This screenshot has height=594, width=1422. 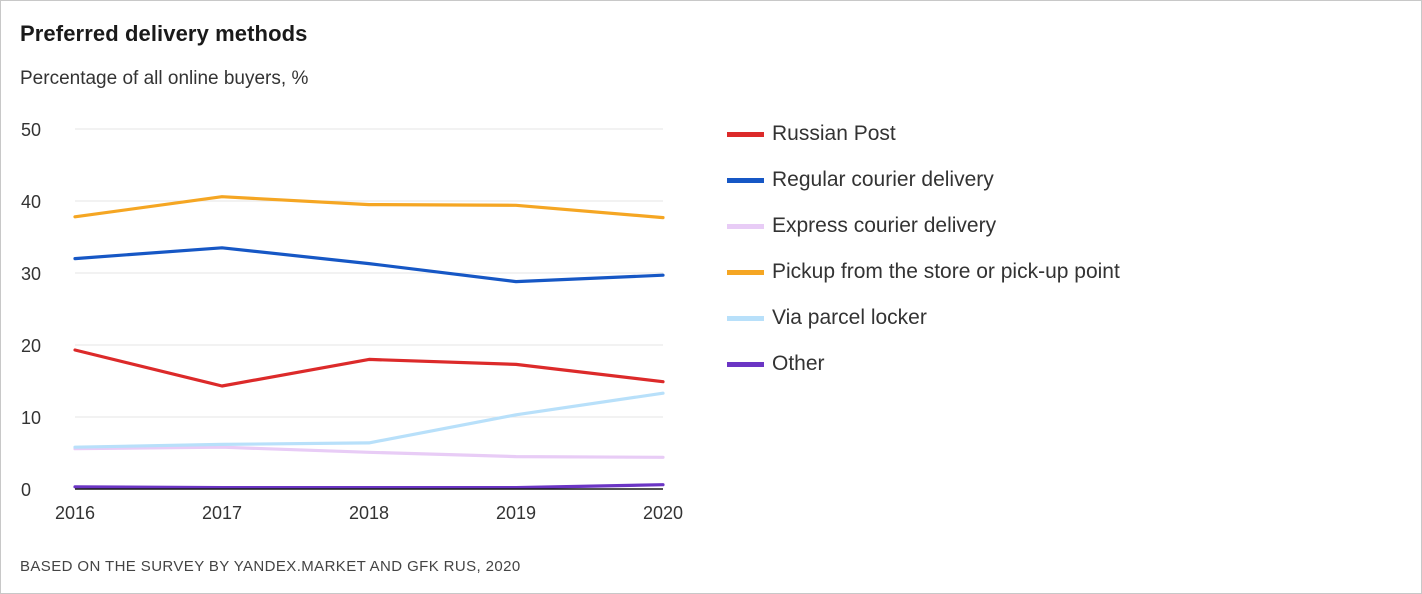 I want to click on legend-label: Express courier delivery, so click(x=884, y=225).